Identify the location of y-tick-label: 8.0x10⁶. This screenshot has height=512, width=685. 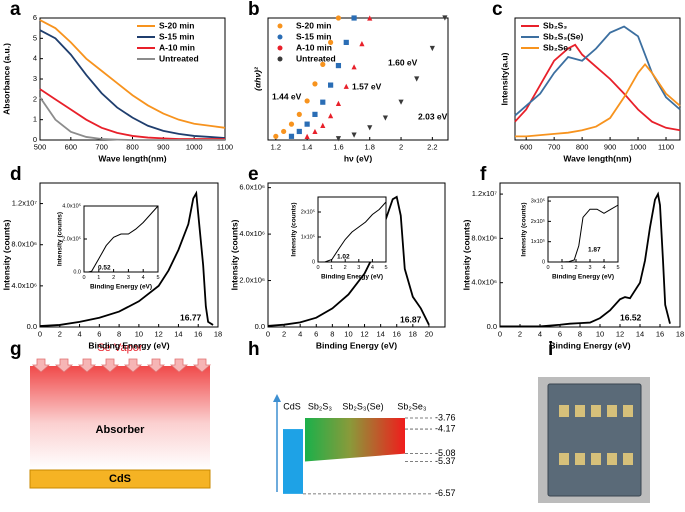
(24, 244).